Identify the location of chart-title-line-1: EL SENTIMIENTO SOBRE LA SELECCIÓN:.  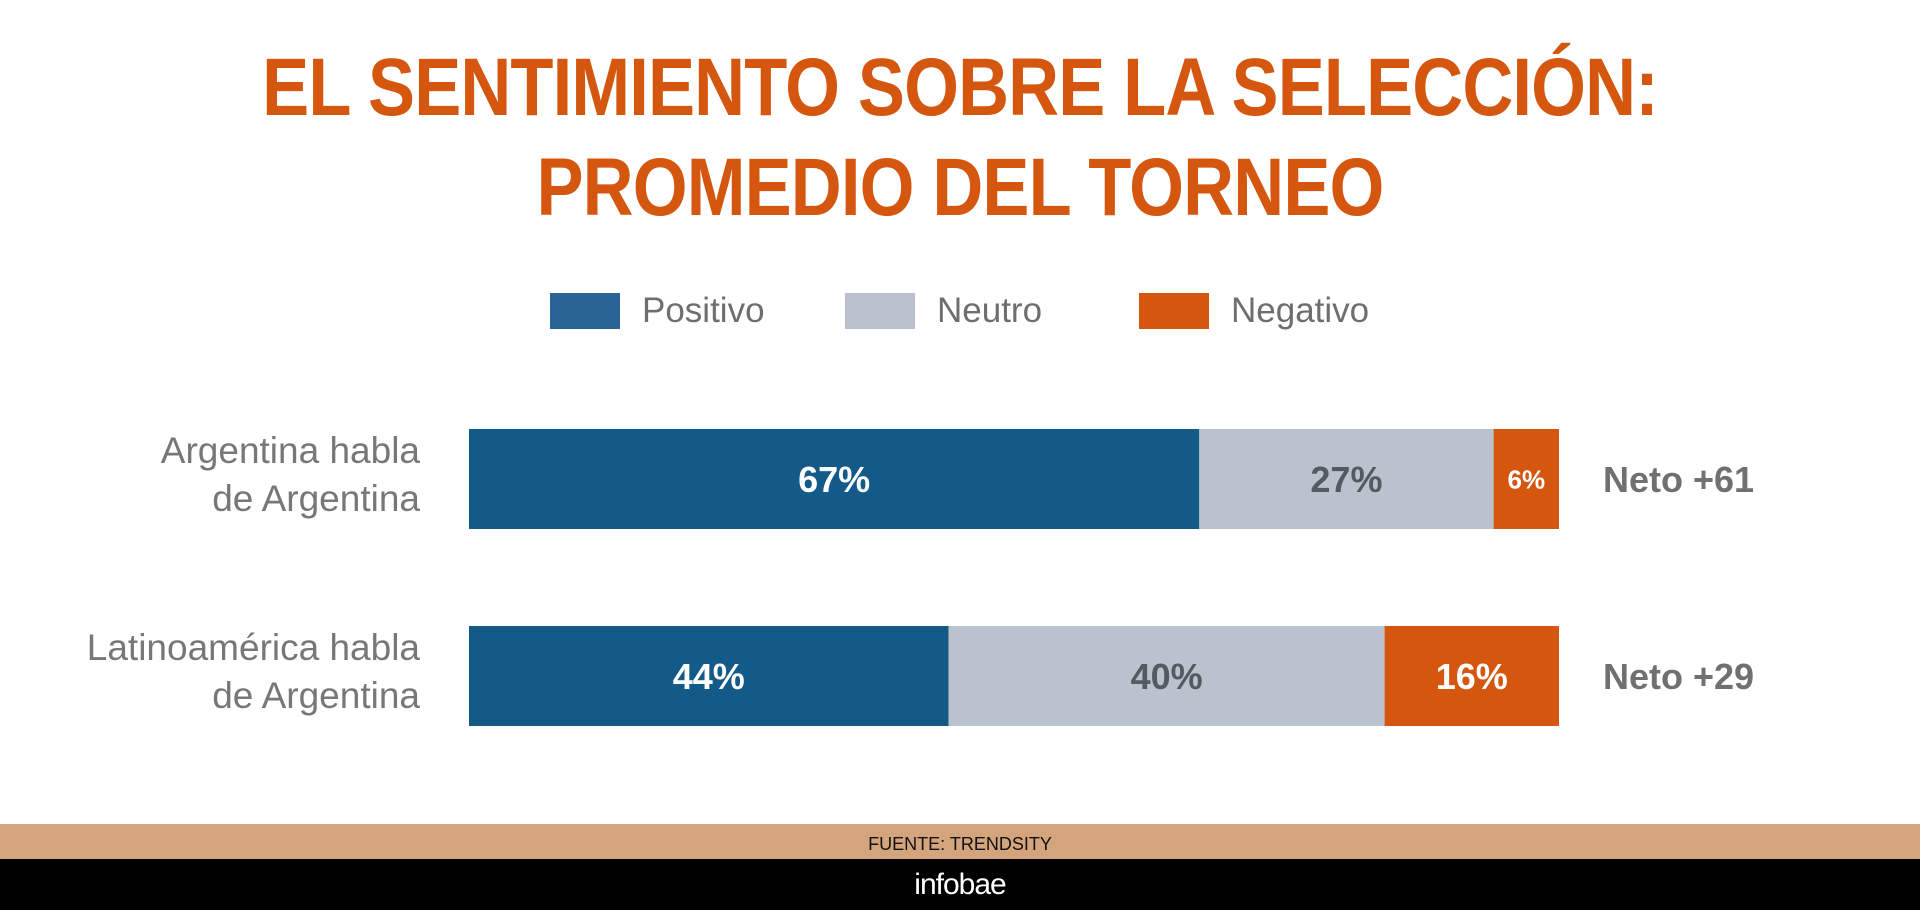
(960, 87).